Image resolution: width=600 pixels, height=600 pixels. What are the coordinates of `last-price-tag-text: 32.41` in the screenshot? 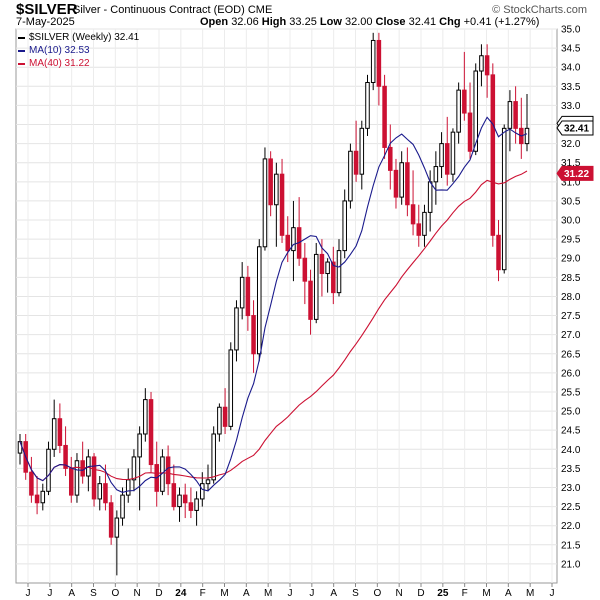 It's located at (576, 128).